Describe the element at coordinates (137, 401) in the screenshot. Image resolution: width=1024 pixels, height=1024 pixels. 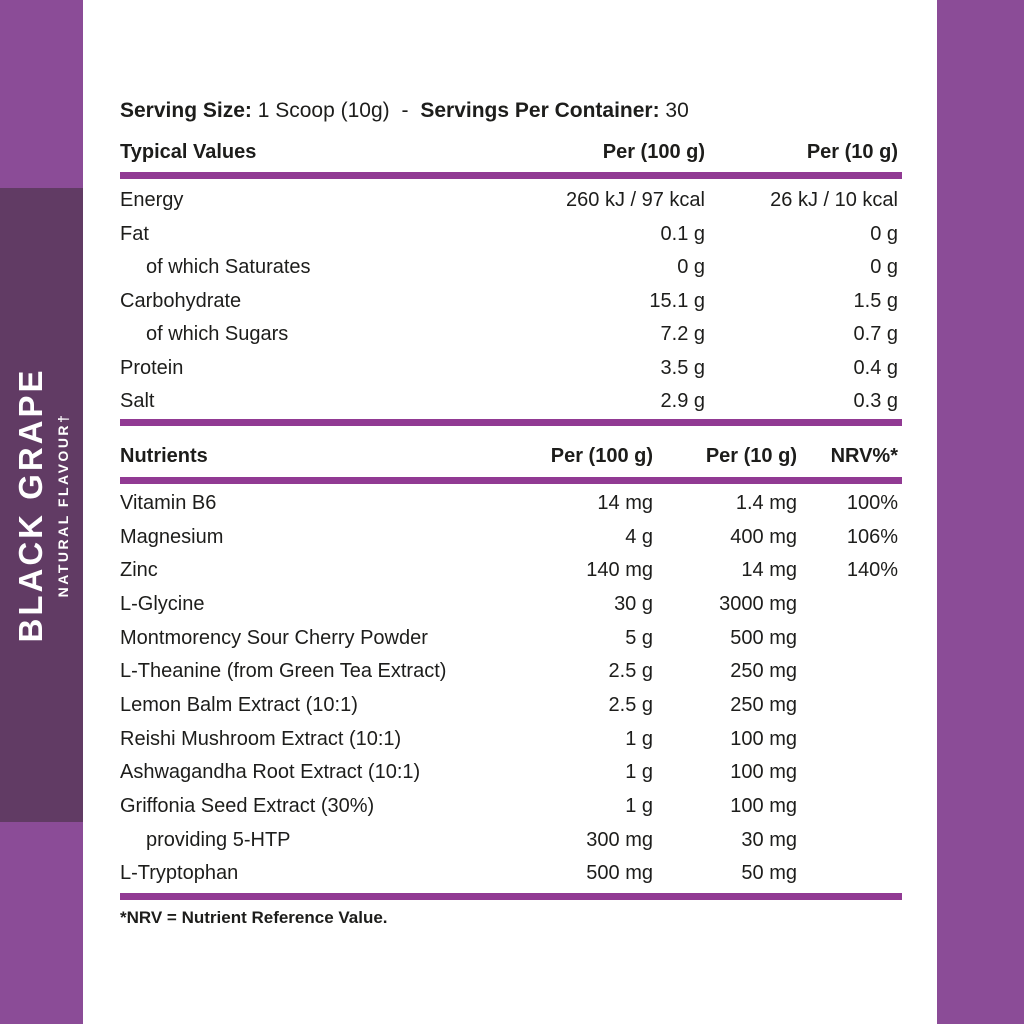
I see `row-label: Salt` at that location.